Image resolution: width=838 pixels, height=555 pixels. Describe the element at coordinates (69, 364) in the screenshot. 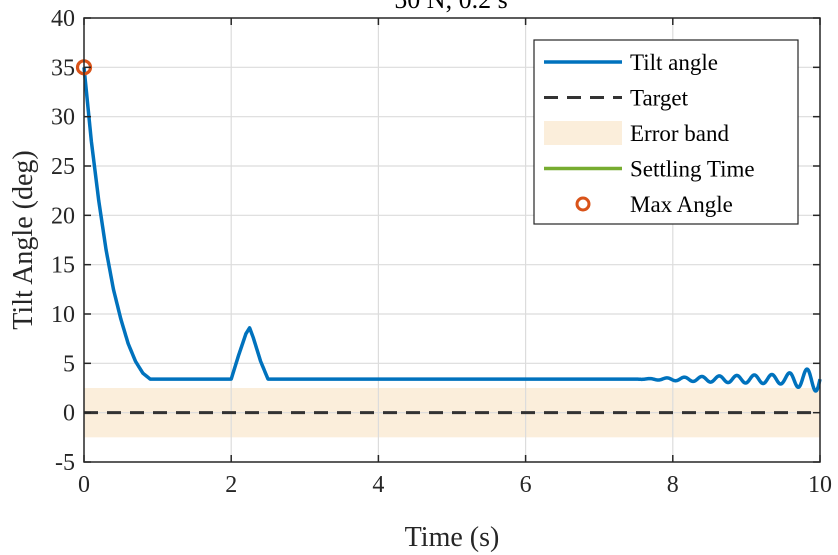

I see `y-tick-label: 5` at that location.